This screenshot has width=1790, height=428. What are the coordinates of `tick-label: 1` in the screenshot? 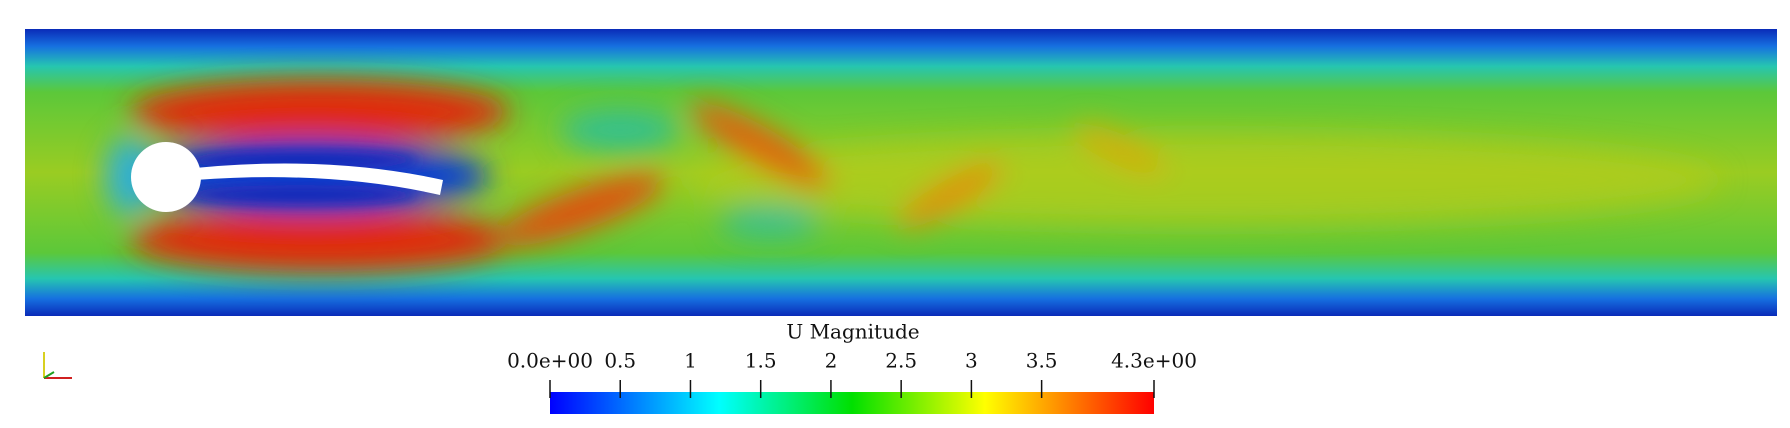 It's located at (690, 361).